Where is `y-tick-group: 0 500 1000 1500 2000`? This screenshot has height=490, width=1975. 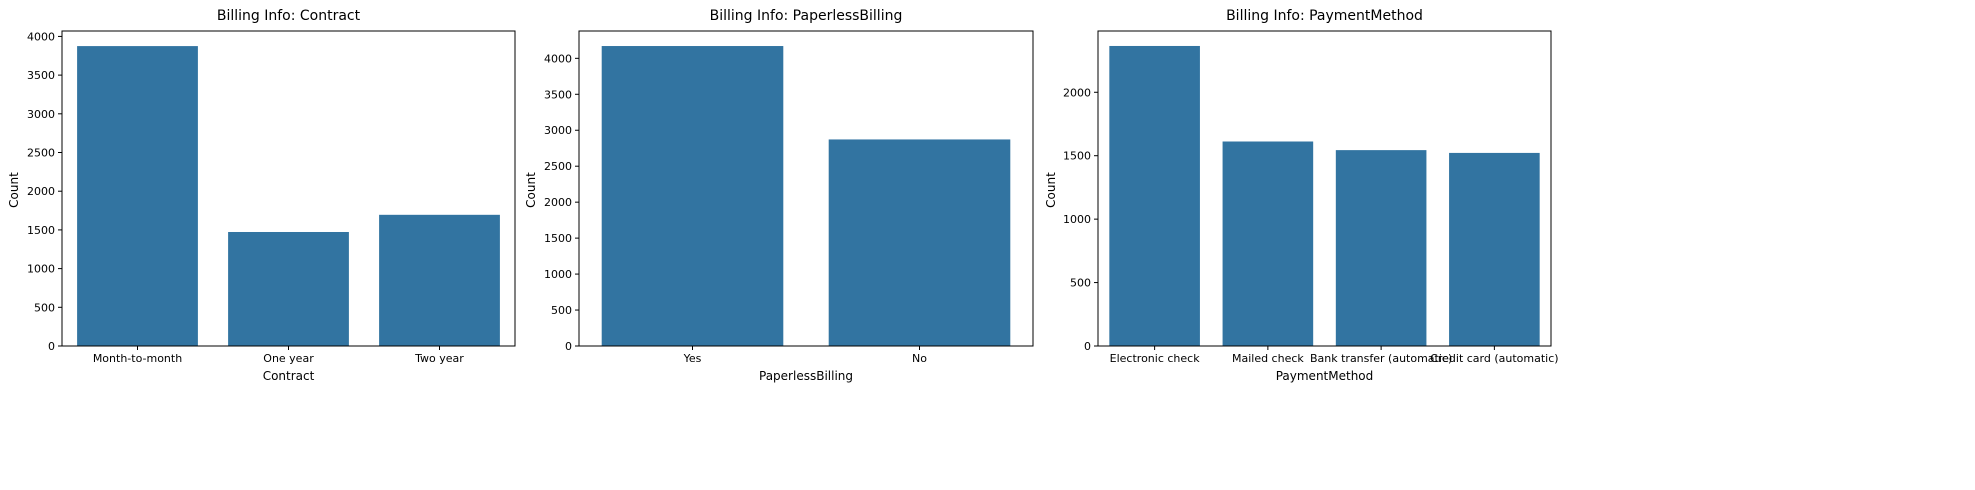 y-tick-group: 0 500 1000 1500 2000 is located at coordinates (1080, 219).